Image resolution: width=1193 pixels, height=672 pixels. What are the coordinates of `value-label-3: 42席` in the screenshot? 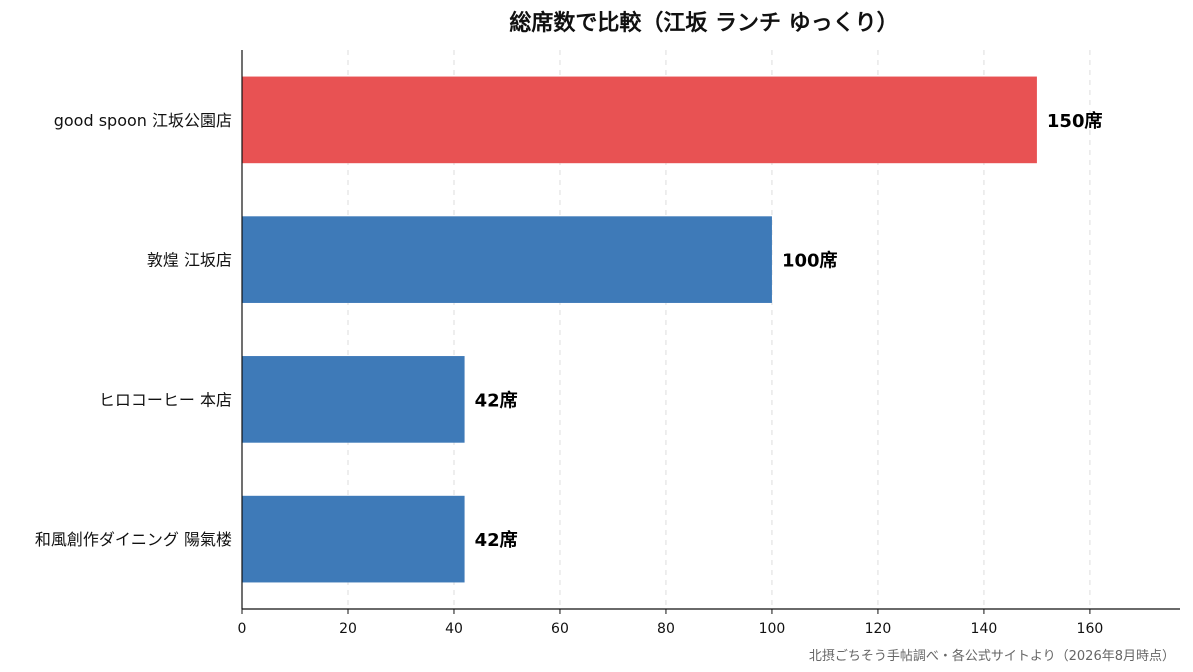 It's located at (496, 400).